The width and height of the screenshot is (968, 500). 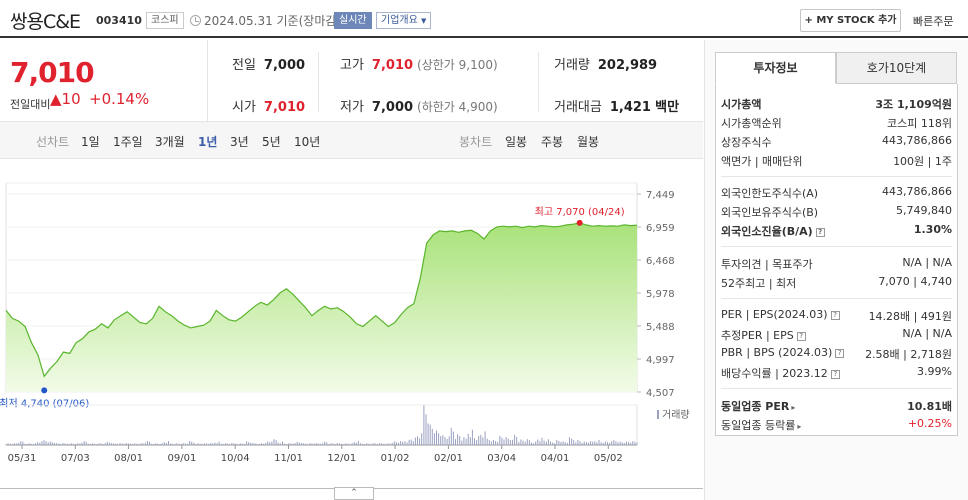 I want to click on tab-monthly: 월봉, so click(x=588, y=142).